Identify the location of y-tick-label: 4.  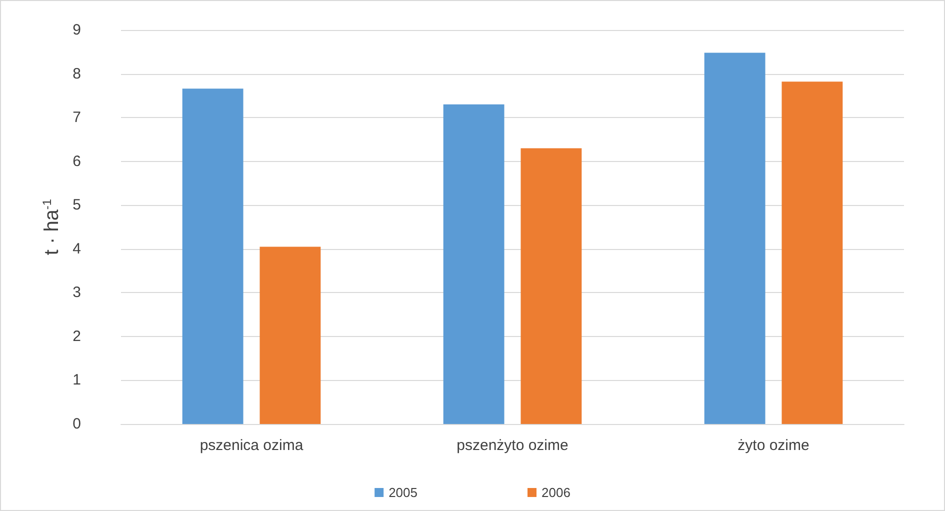
(76, 249).